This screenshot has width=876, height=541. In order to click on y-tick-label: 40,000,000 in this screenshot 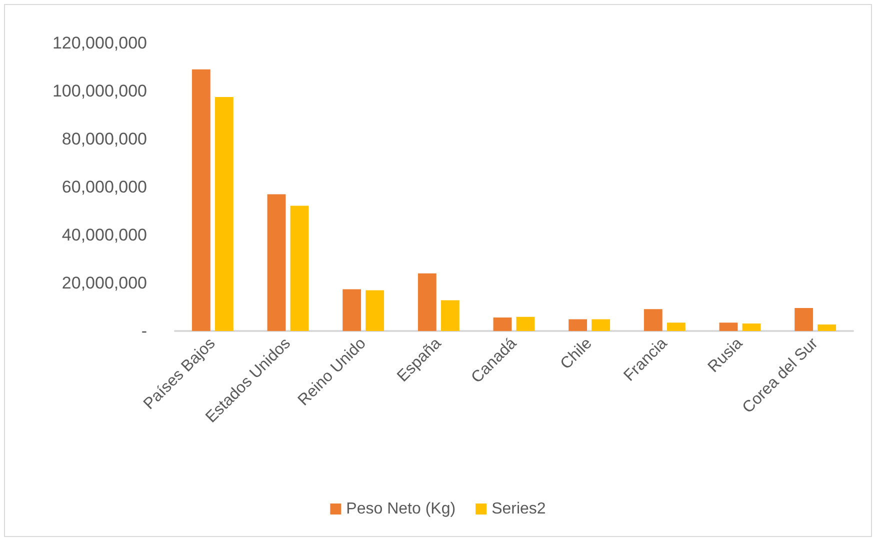, I will do `click(104, 235)`.